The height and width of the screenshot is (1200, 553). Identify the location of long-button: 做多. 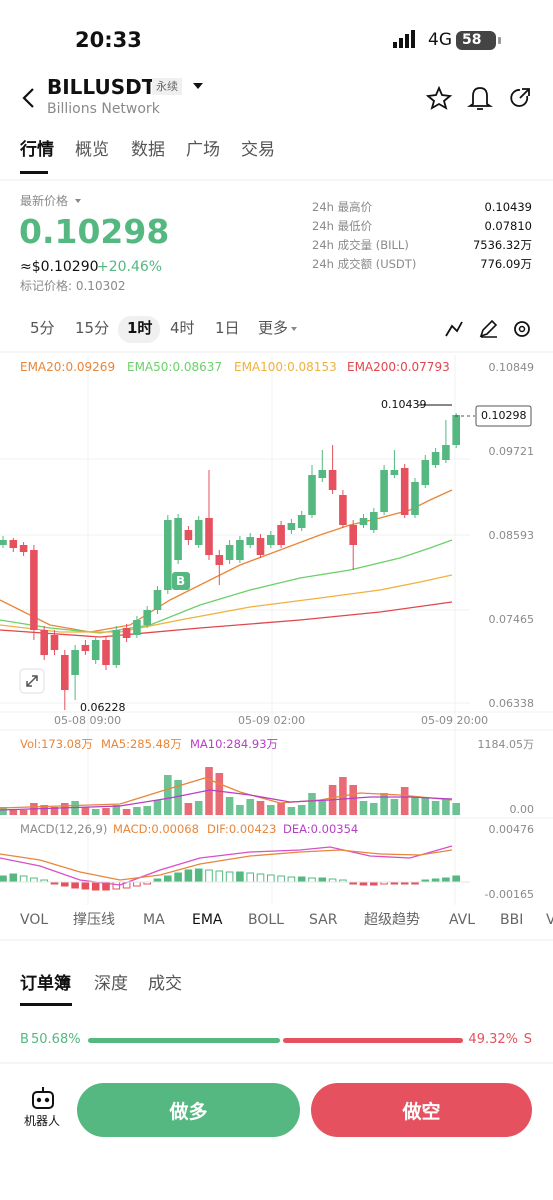
(188, 1110).